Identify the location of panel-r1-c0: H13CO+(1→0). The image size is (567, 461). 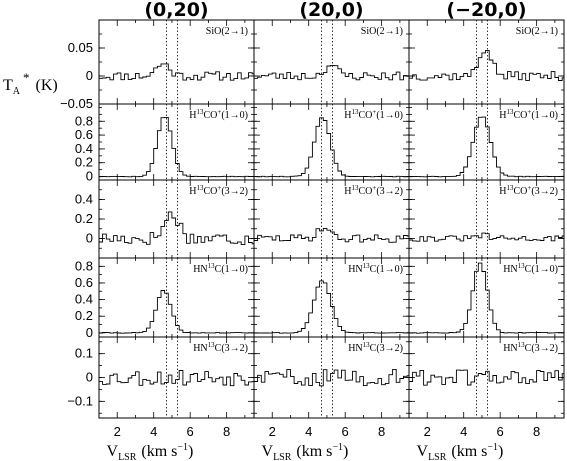
(176, 142).